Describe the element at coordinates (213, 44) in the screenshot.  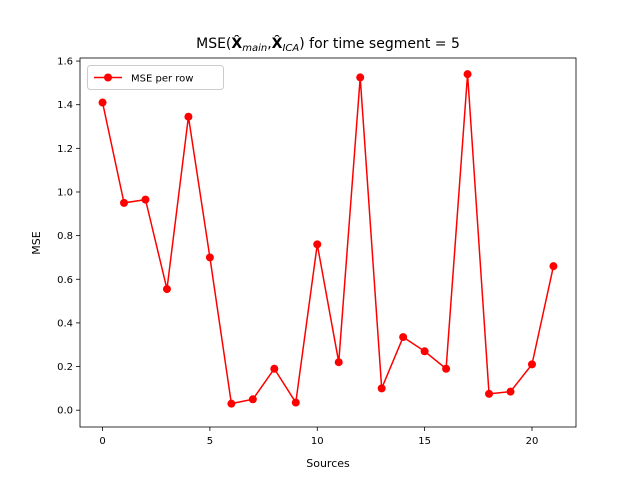
I see `title-prefix: MSE(` at that location.